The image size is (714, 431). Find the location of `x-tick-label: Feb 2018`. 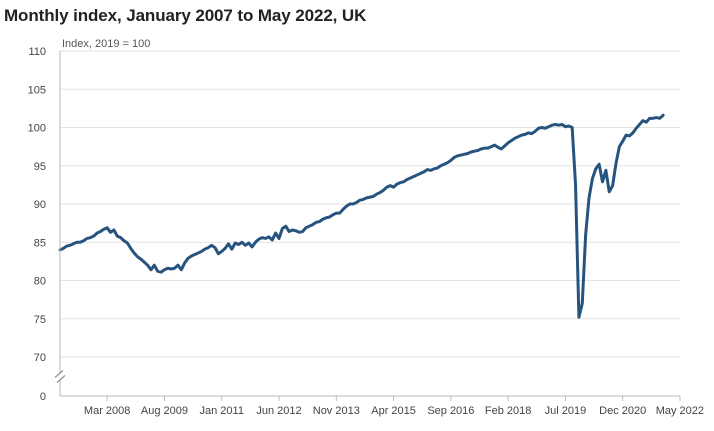

x-tick-label: Feb 2018 is located at coordinates (508, 411).